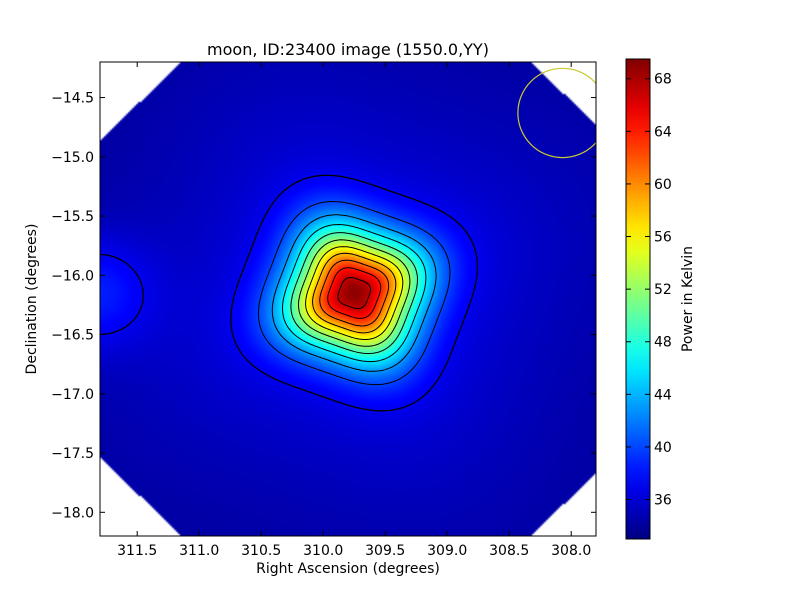 This screenshot has width=800, height=600. I want to click on colorbar-gradient, so click(638, 299).